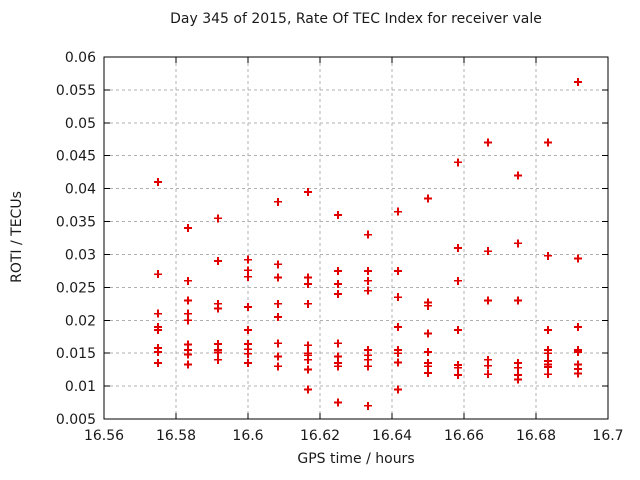  What do you see at coordinates (80, 124) in the screenshot?
I see `y-tick-label: 0.05` at bounding box center [80, 124].